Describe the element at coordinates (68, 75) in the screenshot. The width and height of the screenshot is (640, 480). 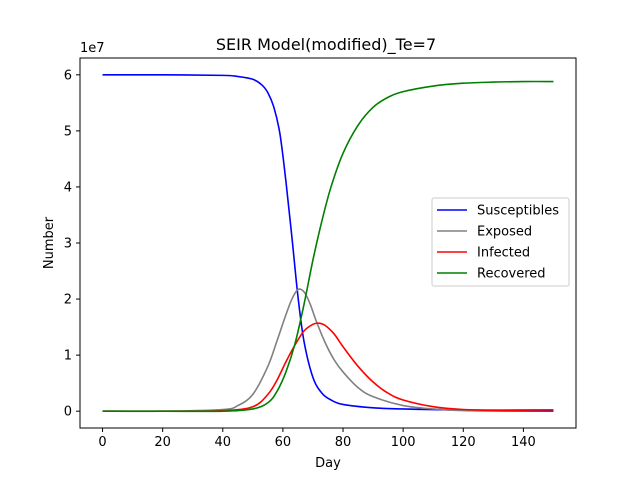
I see `y-tick-label: 6` at that location.